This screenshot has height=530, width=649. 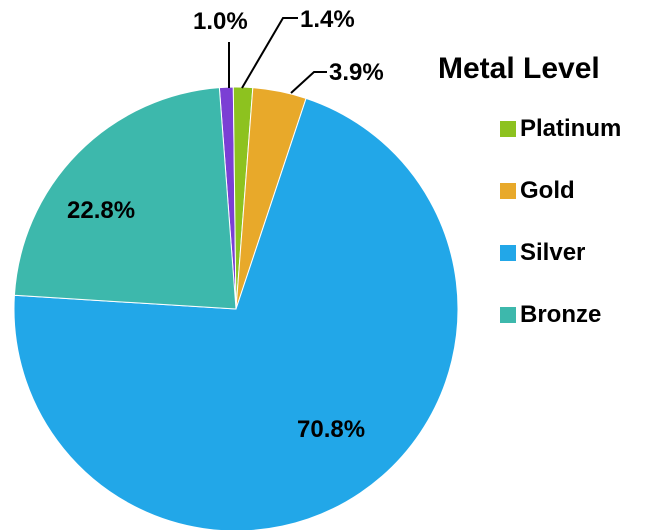 I want to click on legend-label-gold: Gold, so click(x=547, y=190).